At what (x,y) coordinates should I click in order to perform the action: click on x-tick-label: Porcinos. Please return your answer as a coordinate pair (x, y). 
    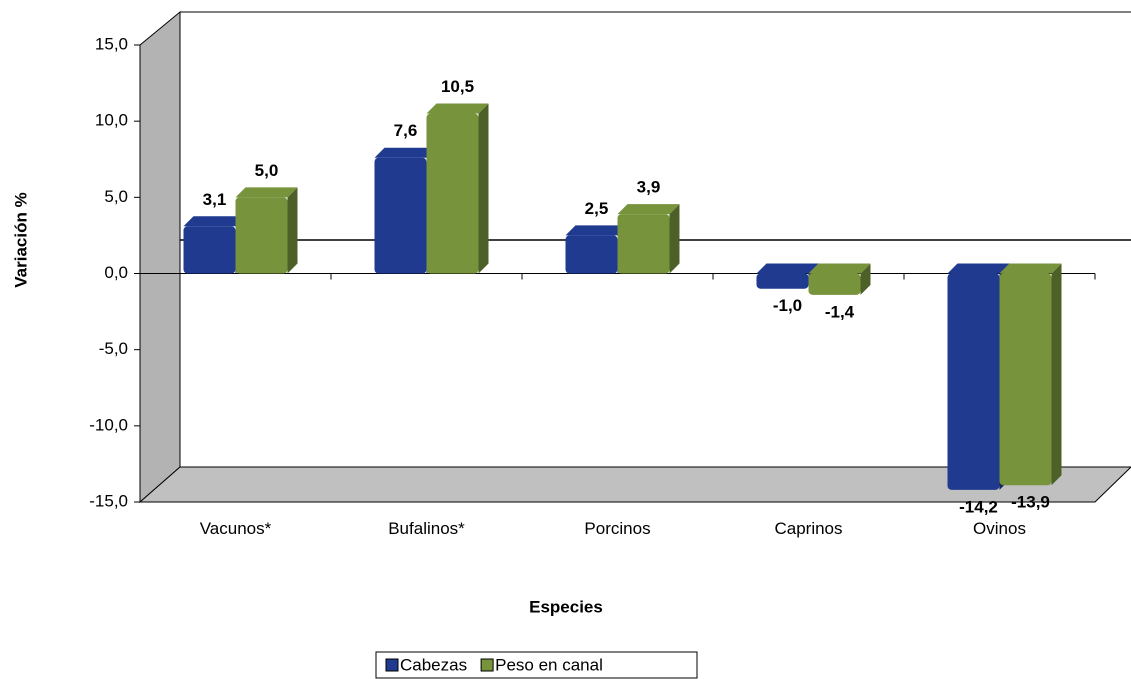
    Looking at the image, I should click on (617, 528).